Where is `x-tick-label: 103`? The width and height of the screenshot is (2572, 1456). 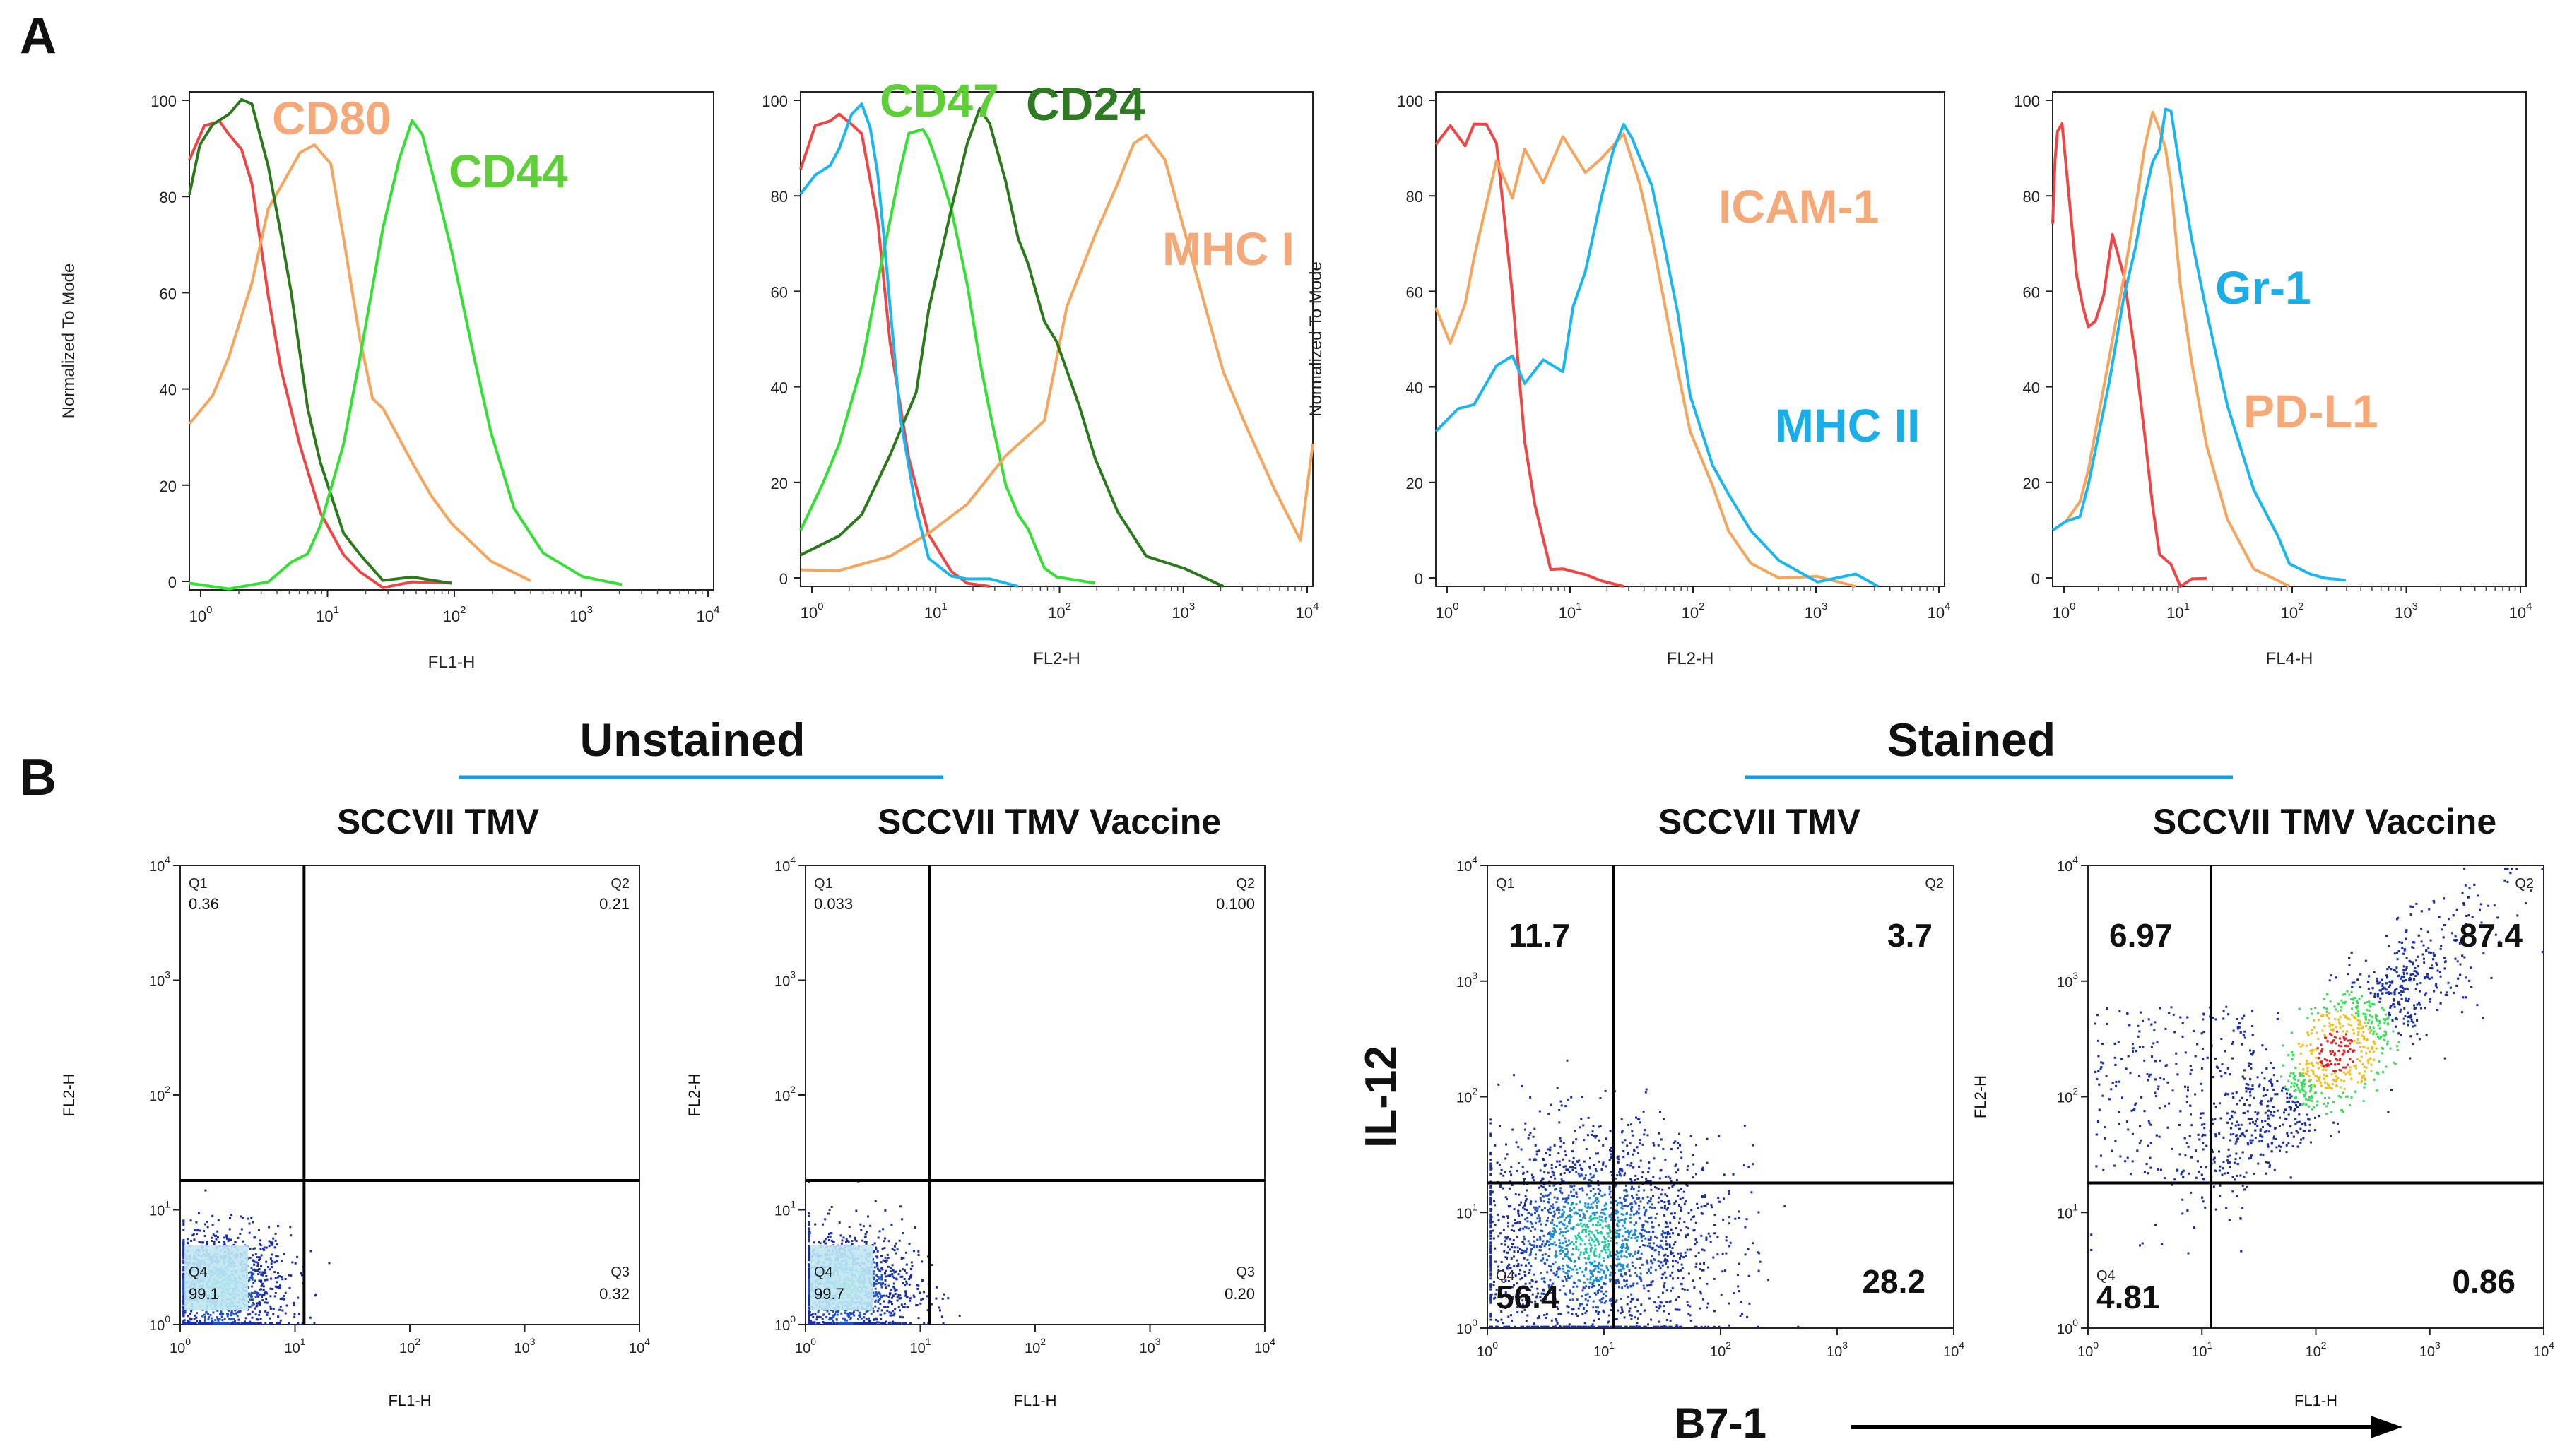
x-tick-label: 103 is located at coordinates (2430, 1349).